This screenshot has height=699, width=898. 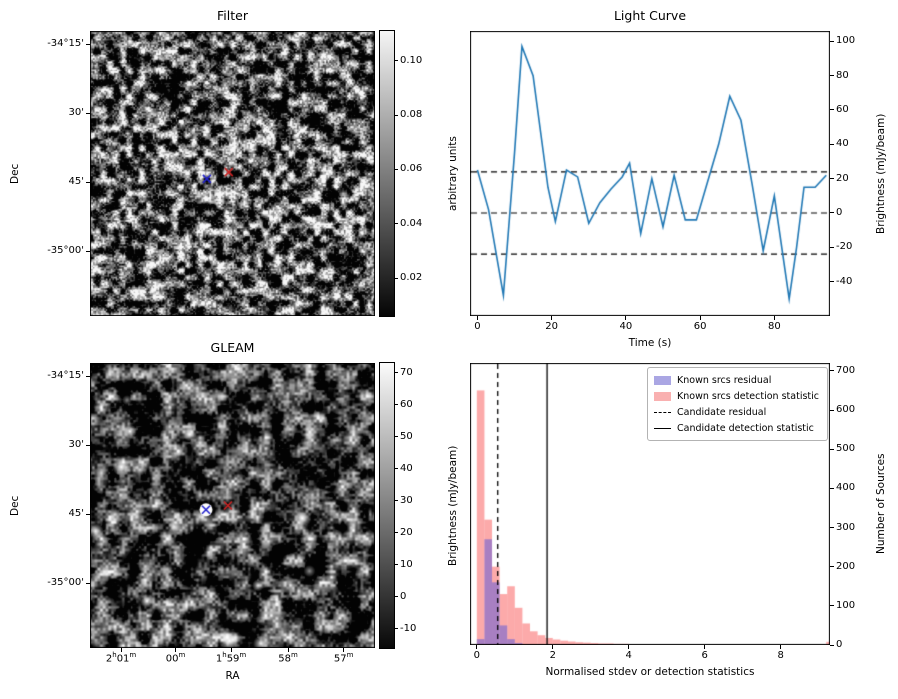 What do you see at coordinates (846, 488) in the screenshot?
I see `y-tick-label: 400` at bounding box center [846, 488].